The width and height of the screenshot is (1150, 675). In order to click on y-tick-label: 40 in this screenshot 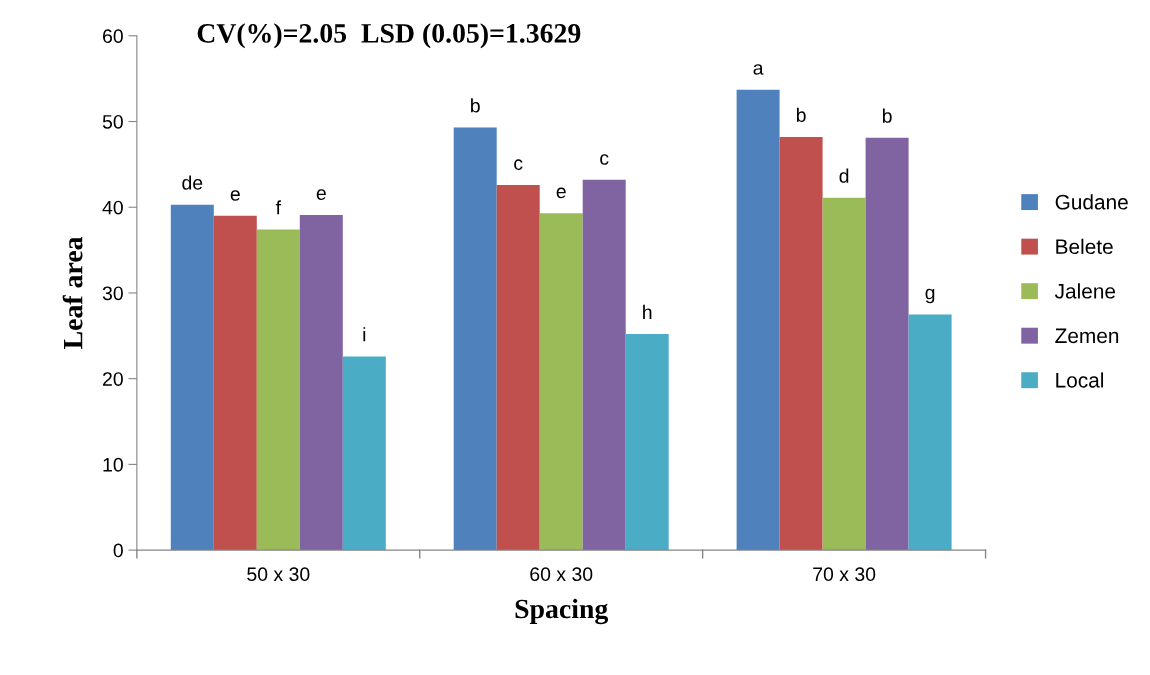, I will do `click(112, 207)`.